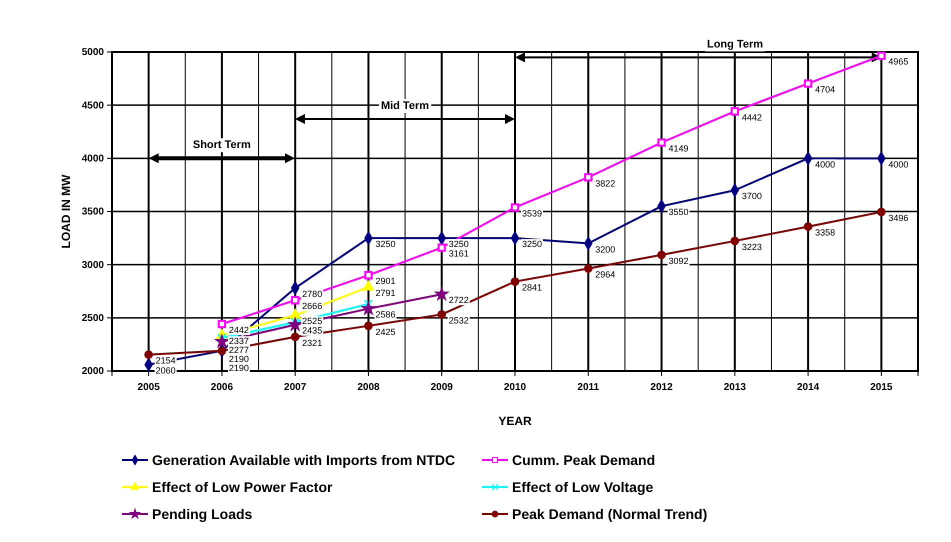 Image resolution: width=951 pixels, height=542 pixels. I want to click on y-tick-label: 4500, so click(93, 106).